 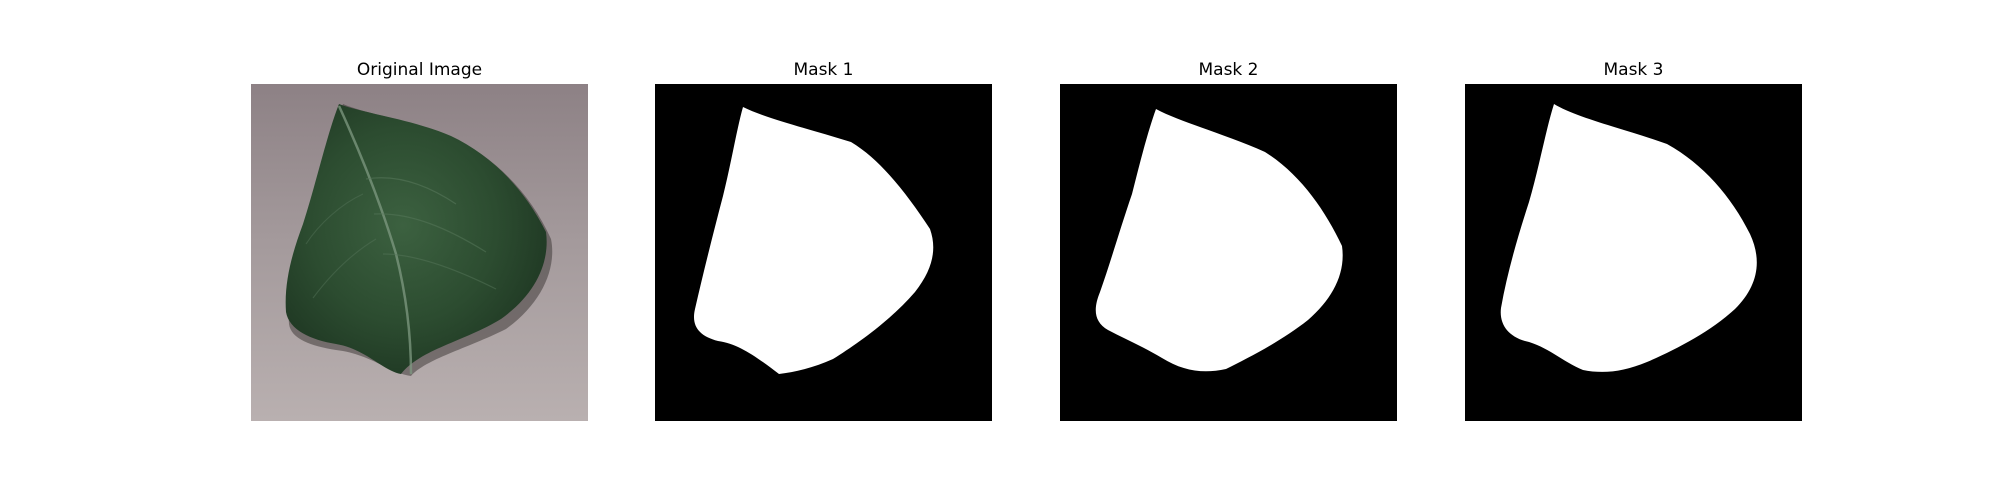 What do you see at coordinates (1628, 238) in the screenshot?
I see `mask-3-leaf-region` at bounding box center [1628, 238].